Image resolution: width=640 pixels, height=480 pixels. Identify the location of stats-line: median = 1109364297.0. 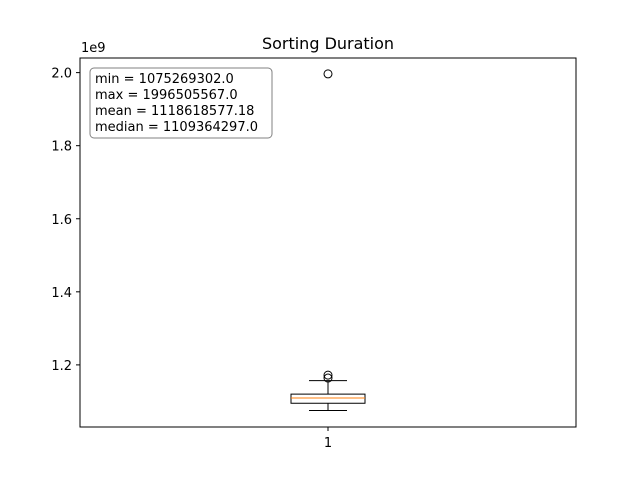
(176, 127).